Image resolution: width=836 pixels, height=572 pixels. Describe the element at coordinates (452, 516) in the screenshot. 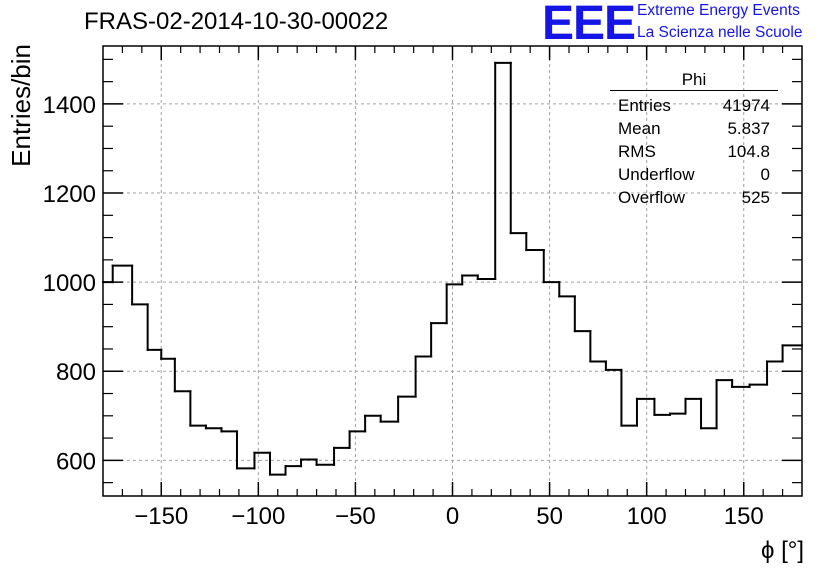

I see `x-tick-label: 0` at that location.